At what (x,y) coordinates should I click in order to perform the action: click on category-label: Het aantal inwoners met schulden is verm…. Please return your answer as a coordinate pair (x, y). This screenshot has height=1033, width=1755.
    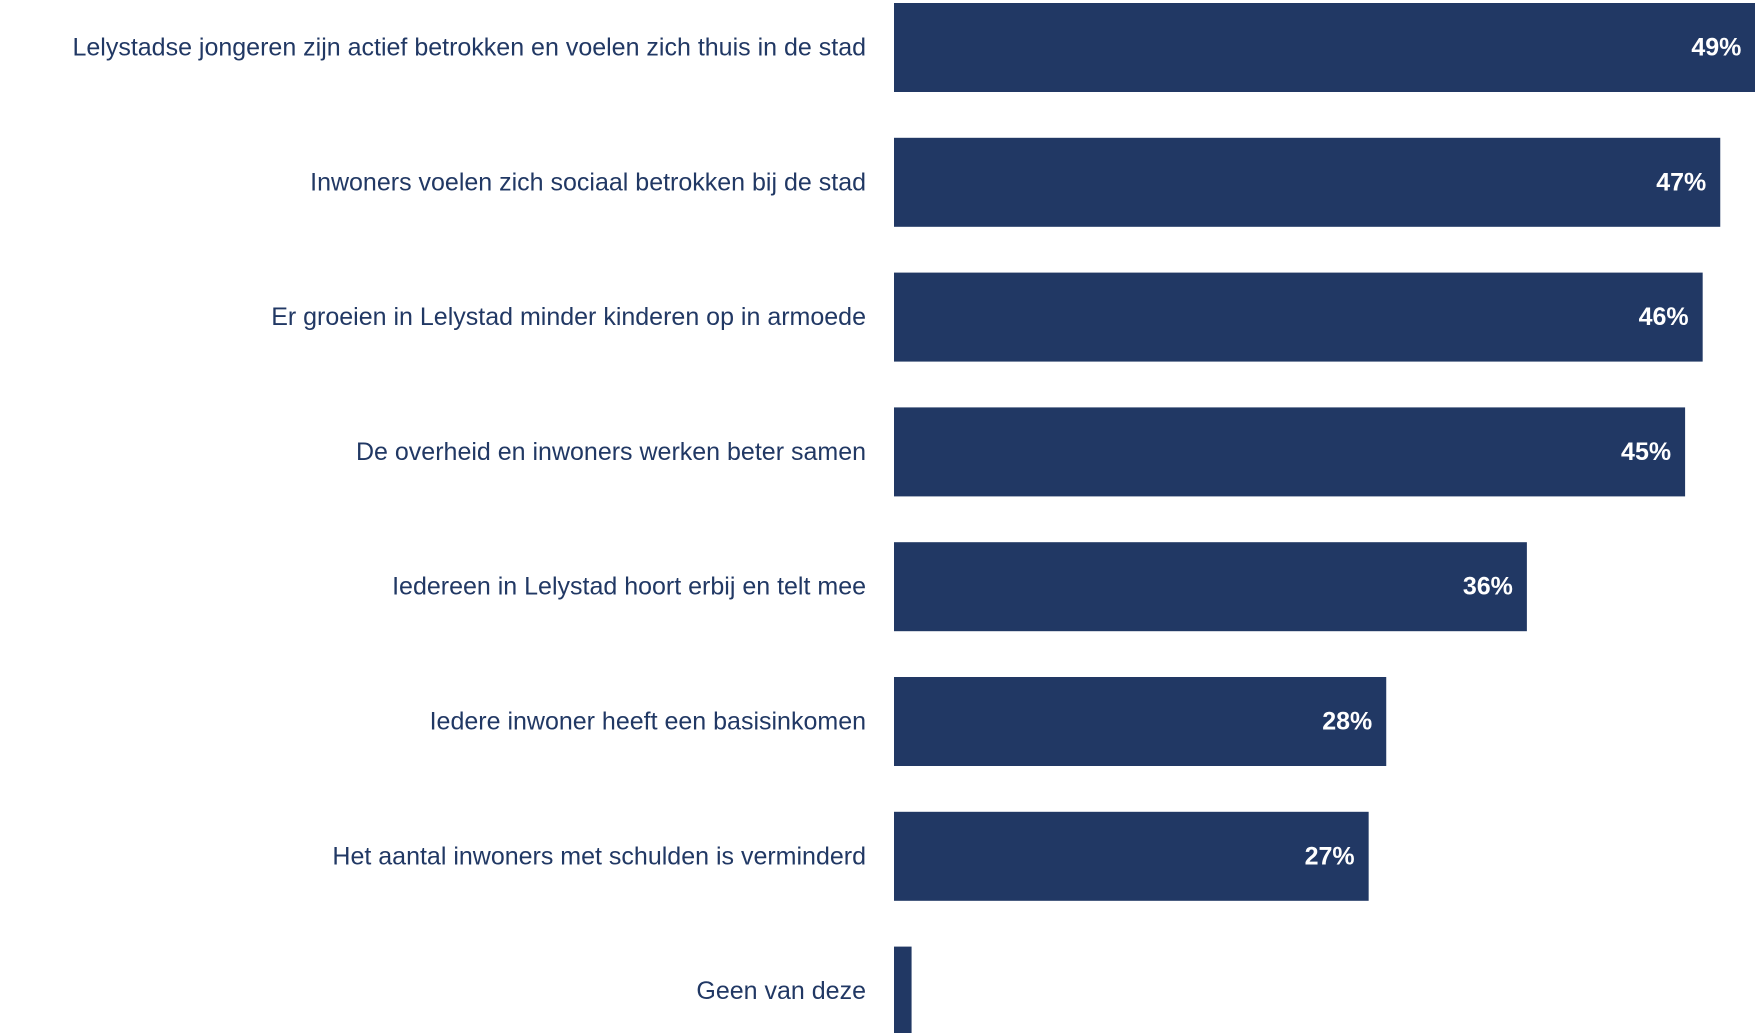
    Looking at the image, I should click on (599, 856).